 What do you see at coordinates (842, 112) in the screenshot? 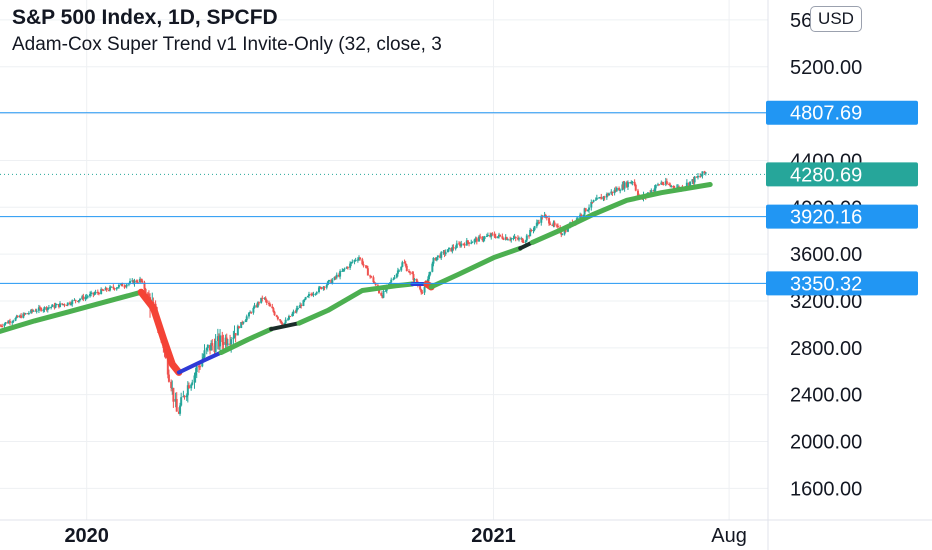
I see `price-tag-4807.69` at bounding box center [842, 112].